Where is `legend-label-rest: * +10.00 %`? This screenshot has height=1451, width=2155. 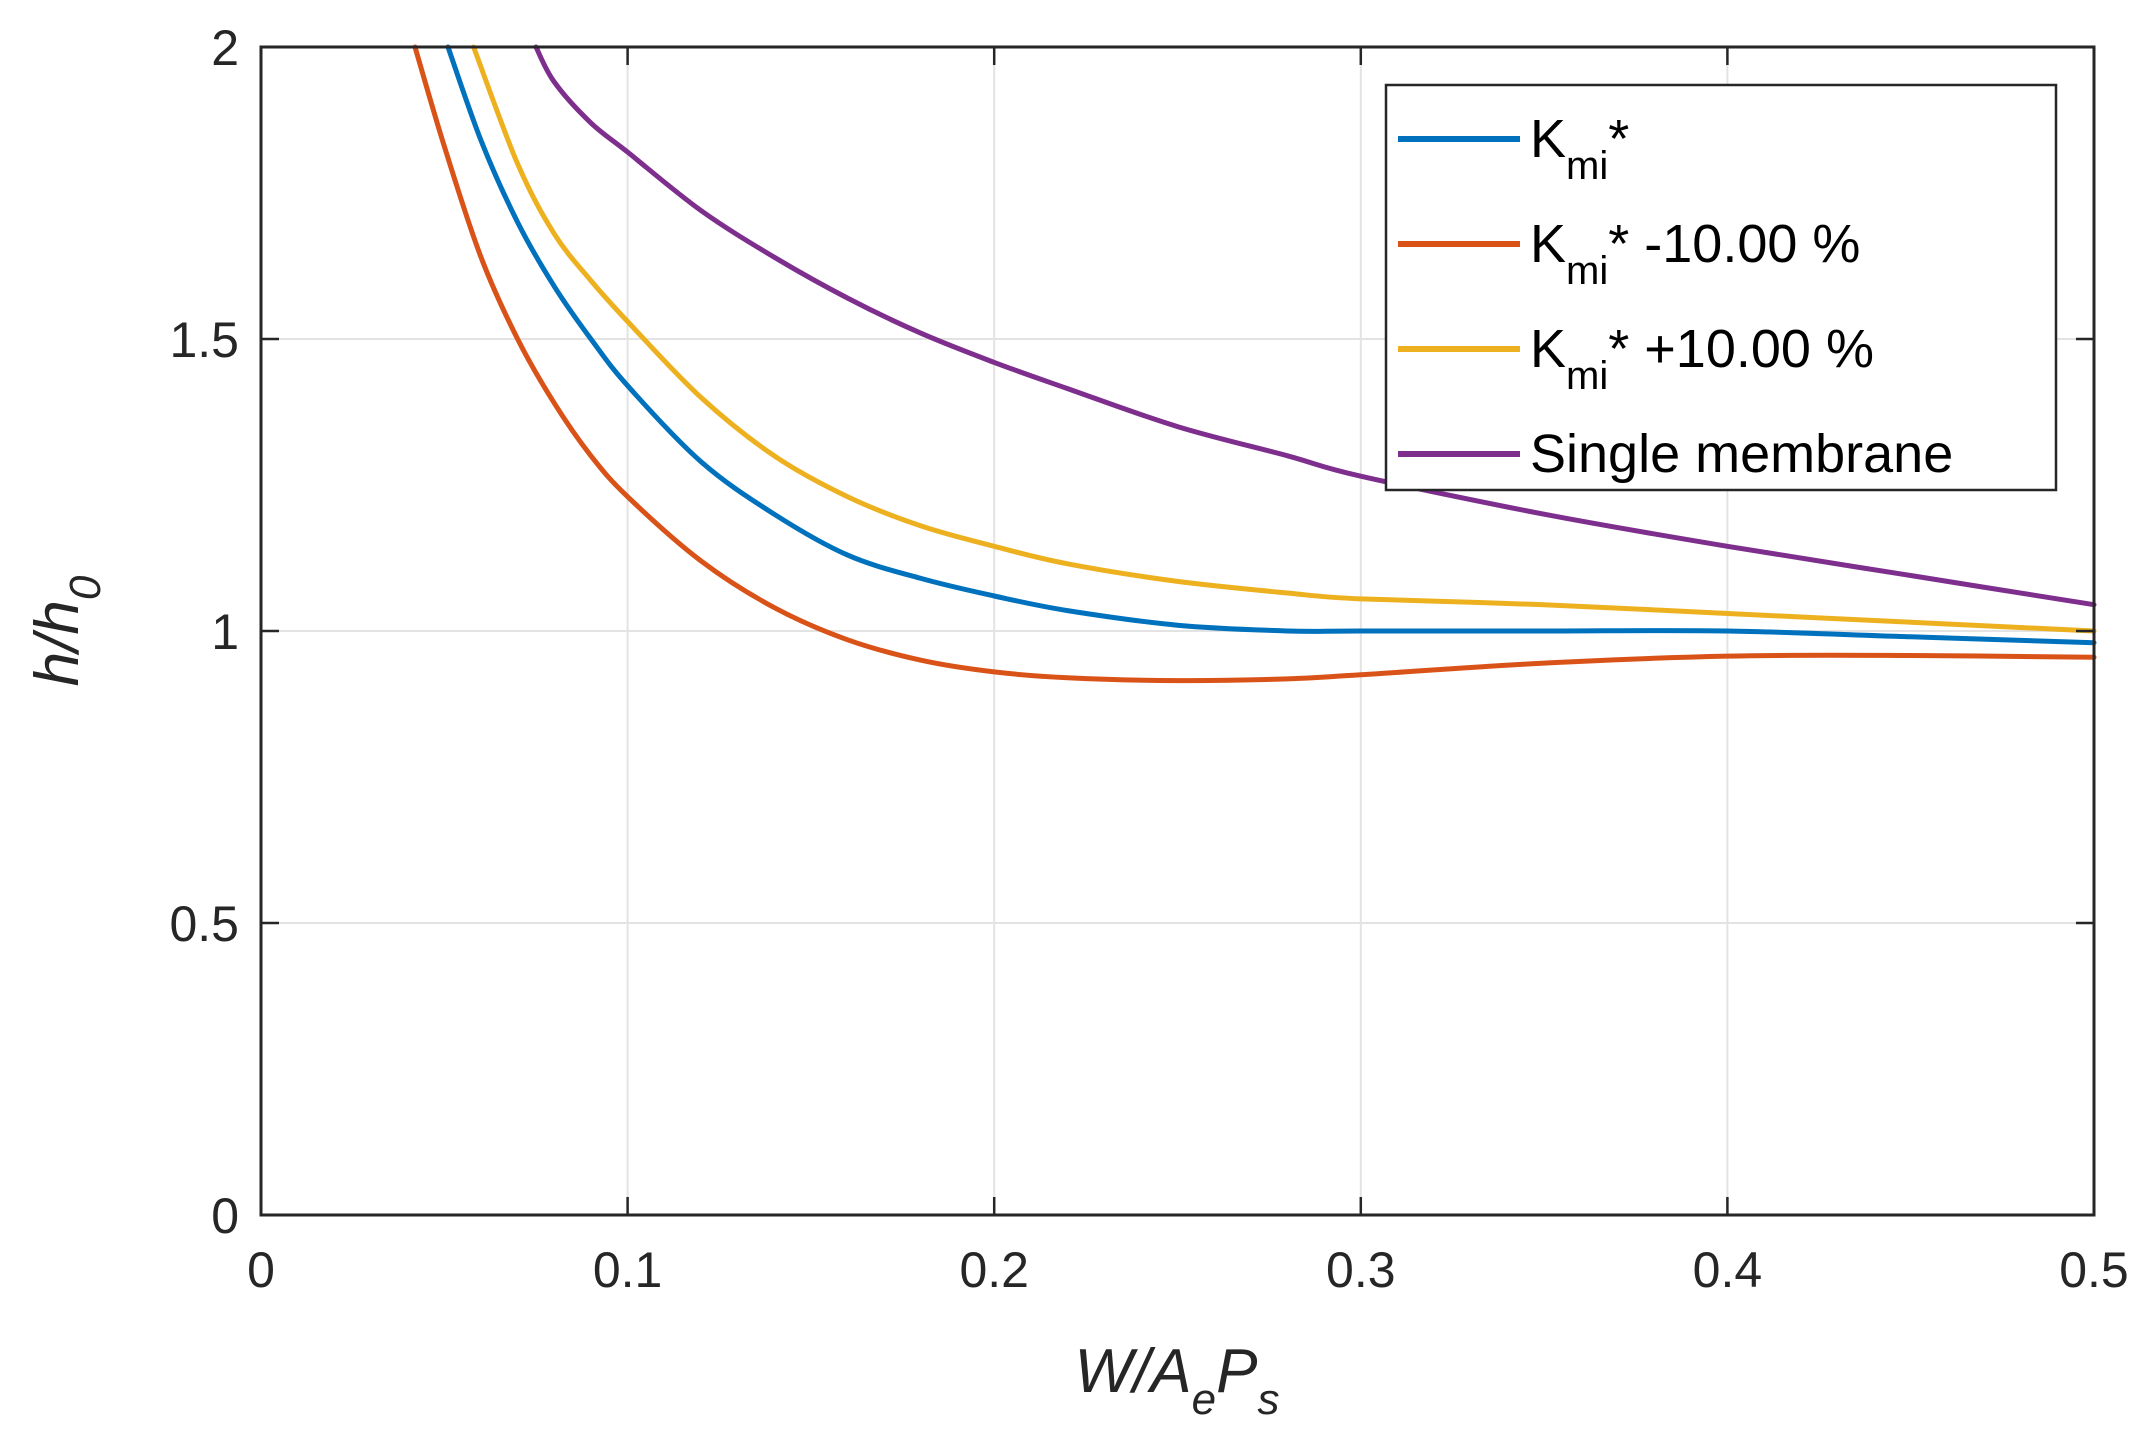
legend-label-rest: * +10.00 % is located at coordinates (1741, 349).